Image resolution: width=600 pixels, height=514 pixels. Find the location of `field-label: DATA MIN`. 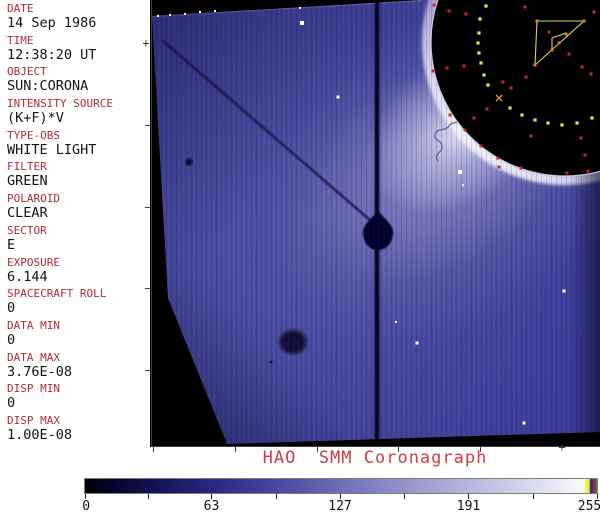

field-label: DATA MIN is located at coordinates (33, 325).